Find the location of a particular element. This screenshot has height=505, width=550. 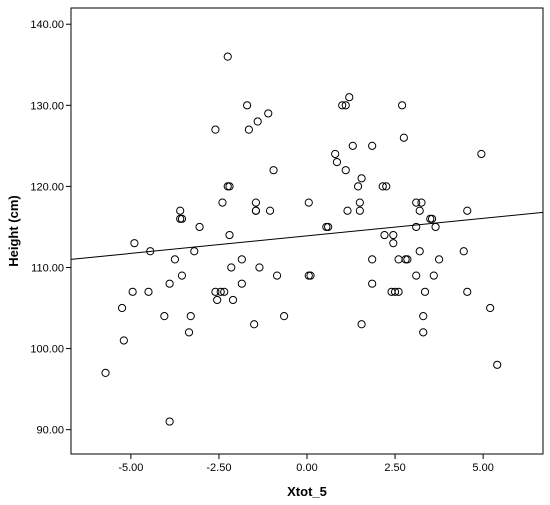

x-axis: -5.00 -2.50 0.00 2.50 5.00 is located at coordinates (306, 464).